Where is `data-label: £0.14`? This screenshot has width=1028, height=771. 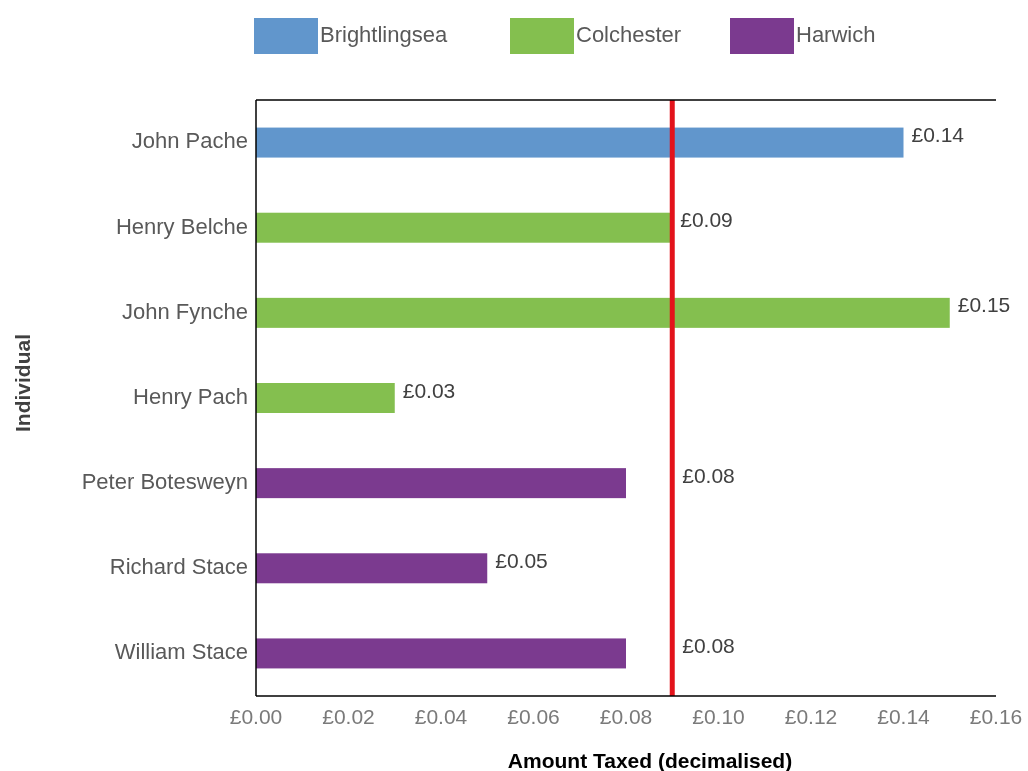 data-label: £0.14 is located at coordinates (938, 135).